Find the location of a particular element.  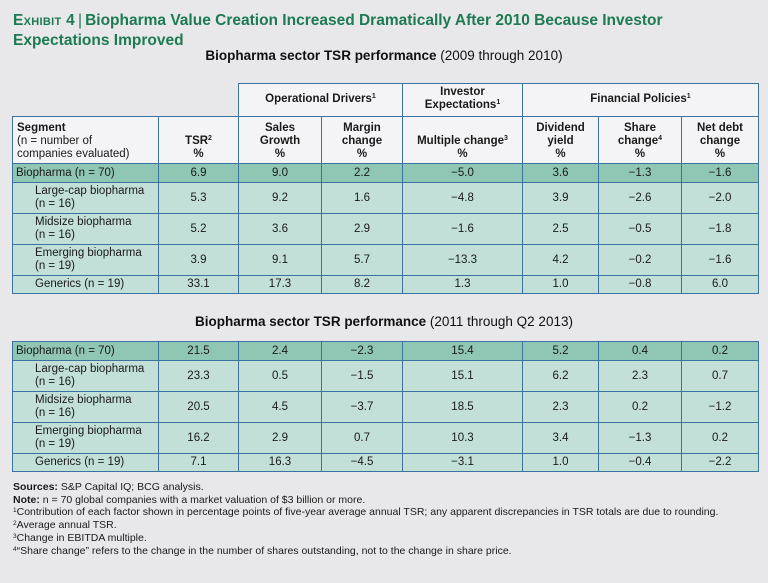

cell-multiple: 10.3 is located at coordinates (462, 438).